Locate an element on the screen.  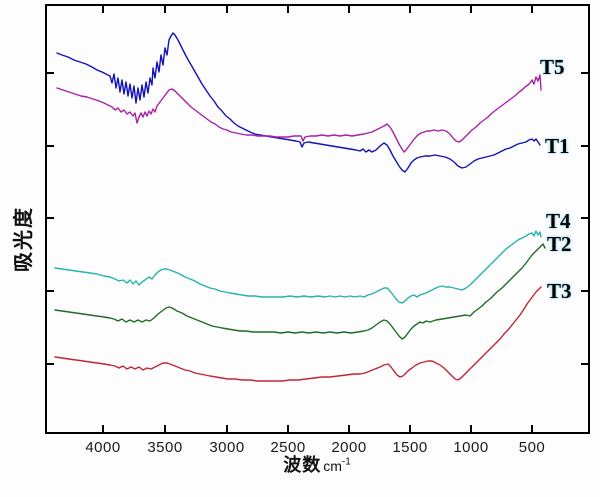
curve-T5 is located at coordinates (299, 113).